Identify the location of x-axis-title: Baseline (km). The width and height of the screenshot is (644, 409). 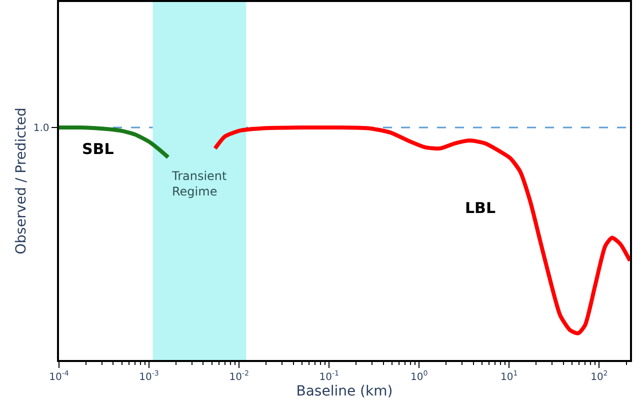
(344, 392).